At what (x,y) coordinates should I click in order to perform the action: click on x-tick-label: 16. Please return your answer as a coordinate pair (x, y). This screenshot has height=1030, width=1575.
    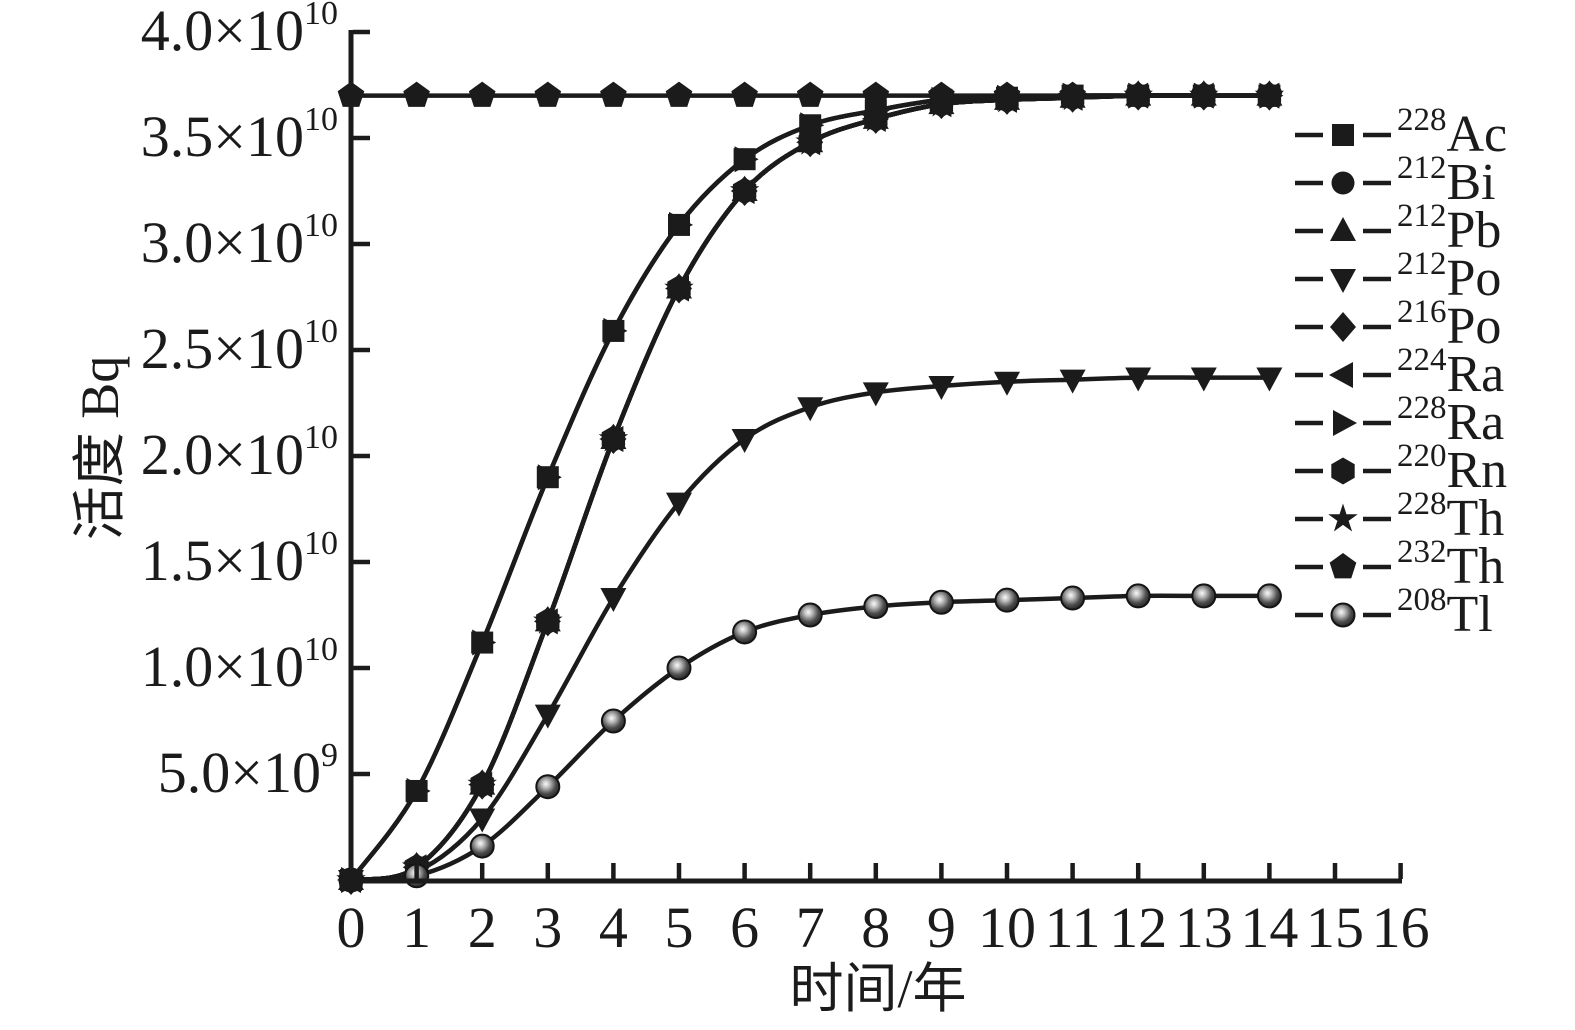
    Looking at the image, I should click on (1400, 927).